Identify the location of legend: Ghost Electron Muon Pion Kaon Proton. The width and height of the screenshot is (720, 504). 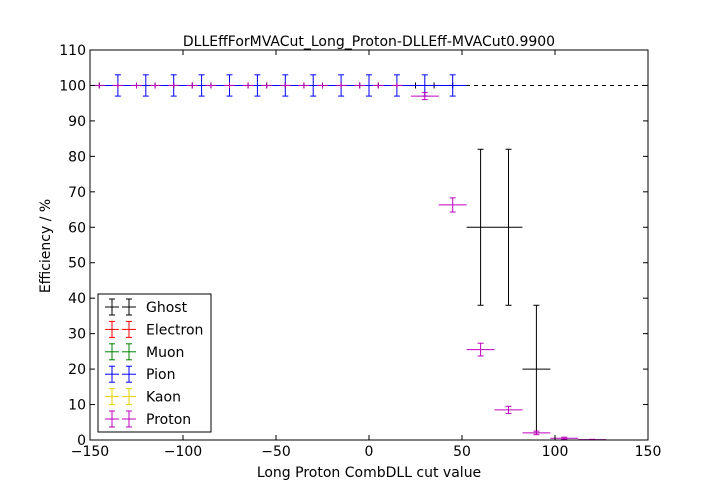
(154, 363).